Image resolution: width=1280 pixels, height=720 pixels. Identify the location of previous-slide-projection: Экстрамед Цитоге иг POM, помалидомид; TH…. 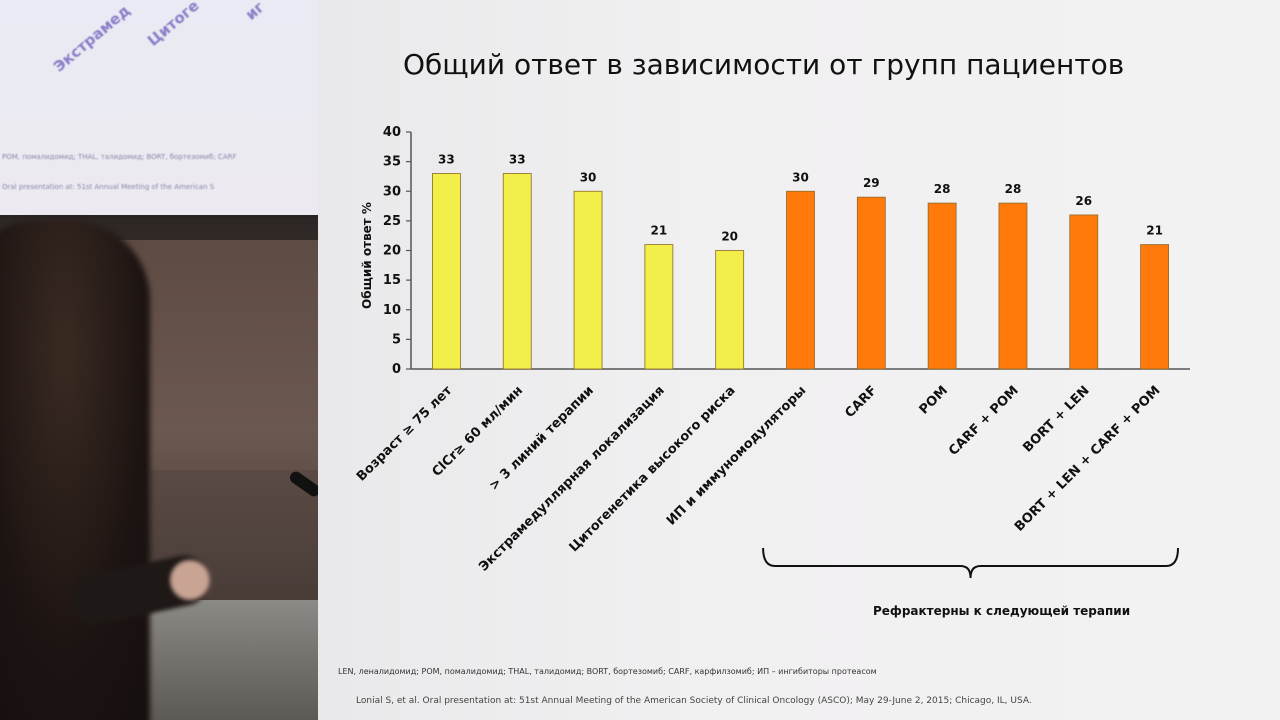
(159, 107).